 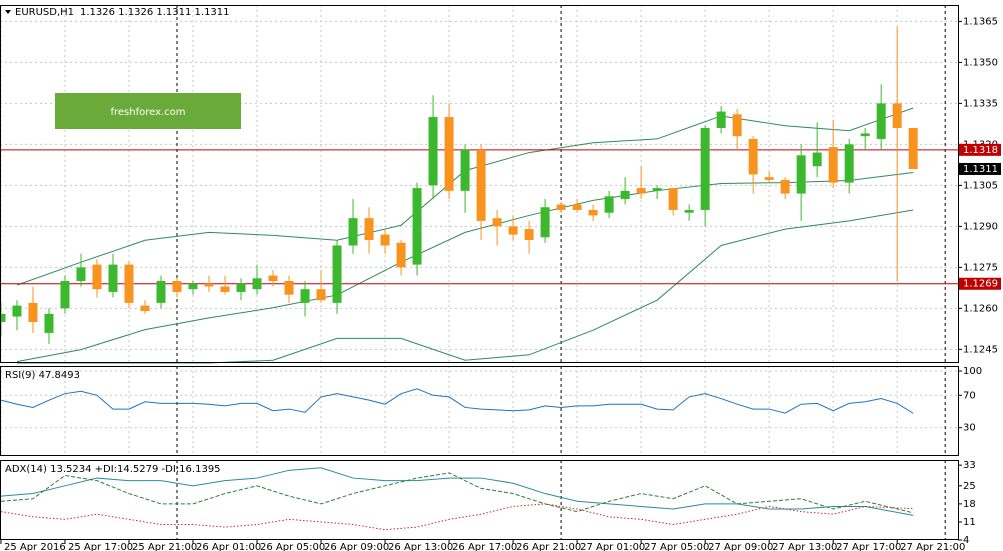 What do you see at coordinates (228, 546) in the screenshot?
I see `x-tick-label: 26 Apr 01:00` at bounding box center [228, 546].